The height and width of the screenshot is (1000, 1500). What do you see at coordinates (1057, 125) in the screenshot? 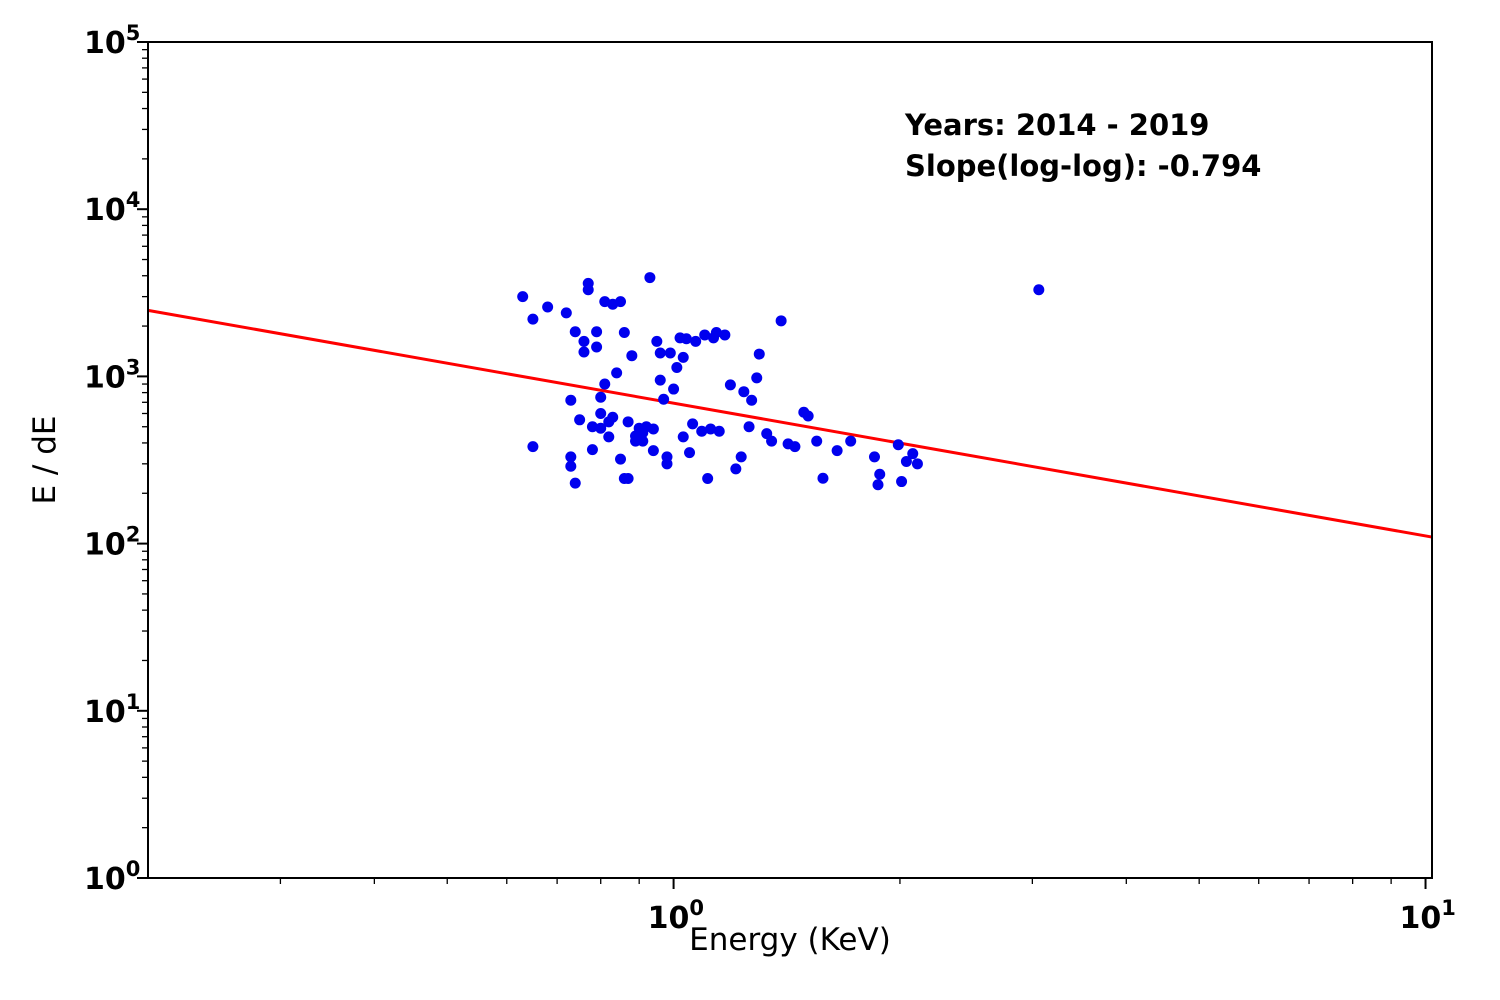
I see `annotation-years: Years: 2014 - 2019` at bounding box center [1057, 125].